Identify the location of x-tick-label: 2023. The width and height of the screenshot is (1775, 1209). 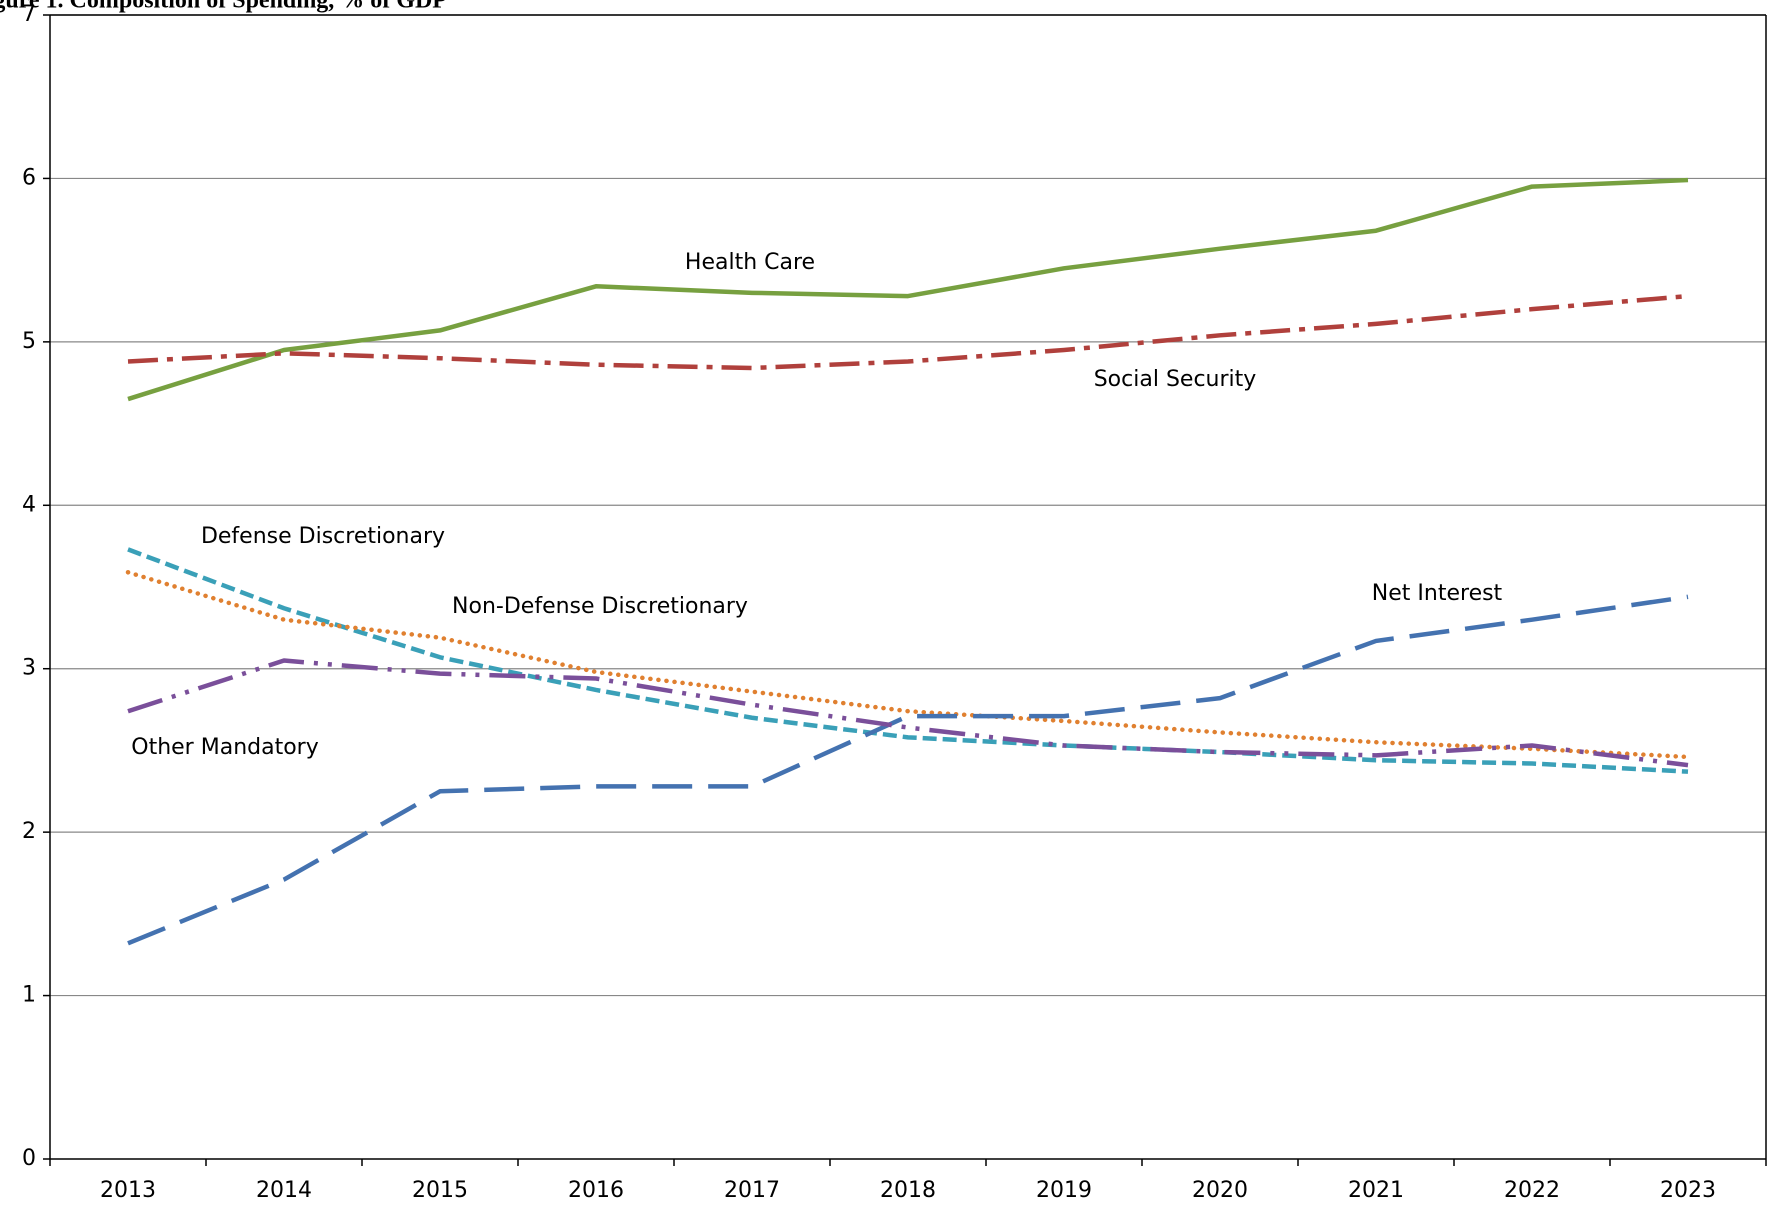
(1688, 1190).